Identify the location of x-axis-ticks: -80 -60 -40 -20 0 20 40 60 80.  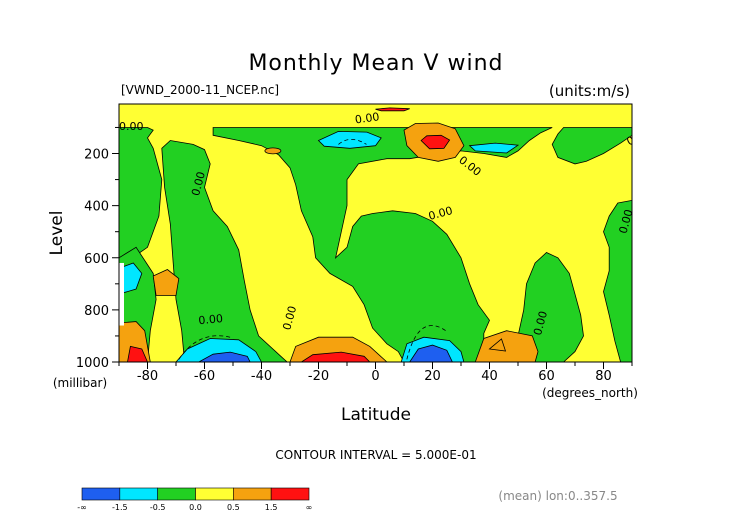
(375, 373).